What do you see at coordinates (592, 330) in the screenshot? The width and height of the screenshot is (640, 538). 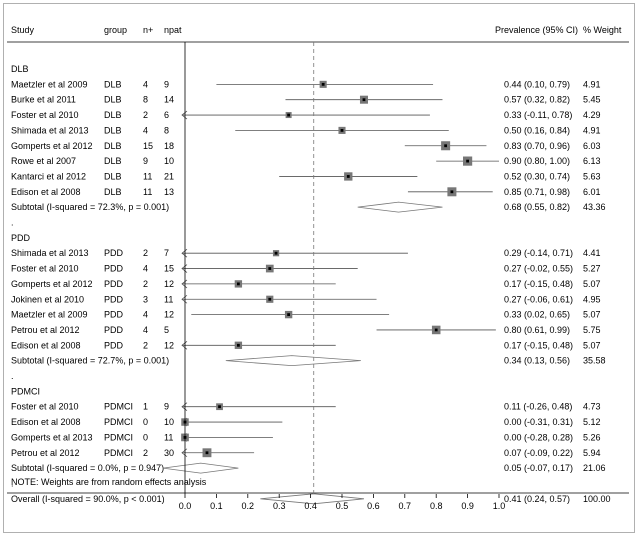 I see `weight-cell: 5.75` at bounding box center [592, 330].